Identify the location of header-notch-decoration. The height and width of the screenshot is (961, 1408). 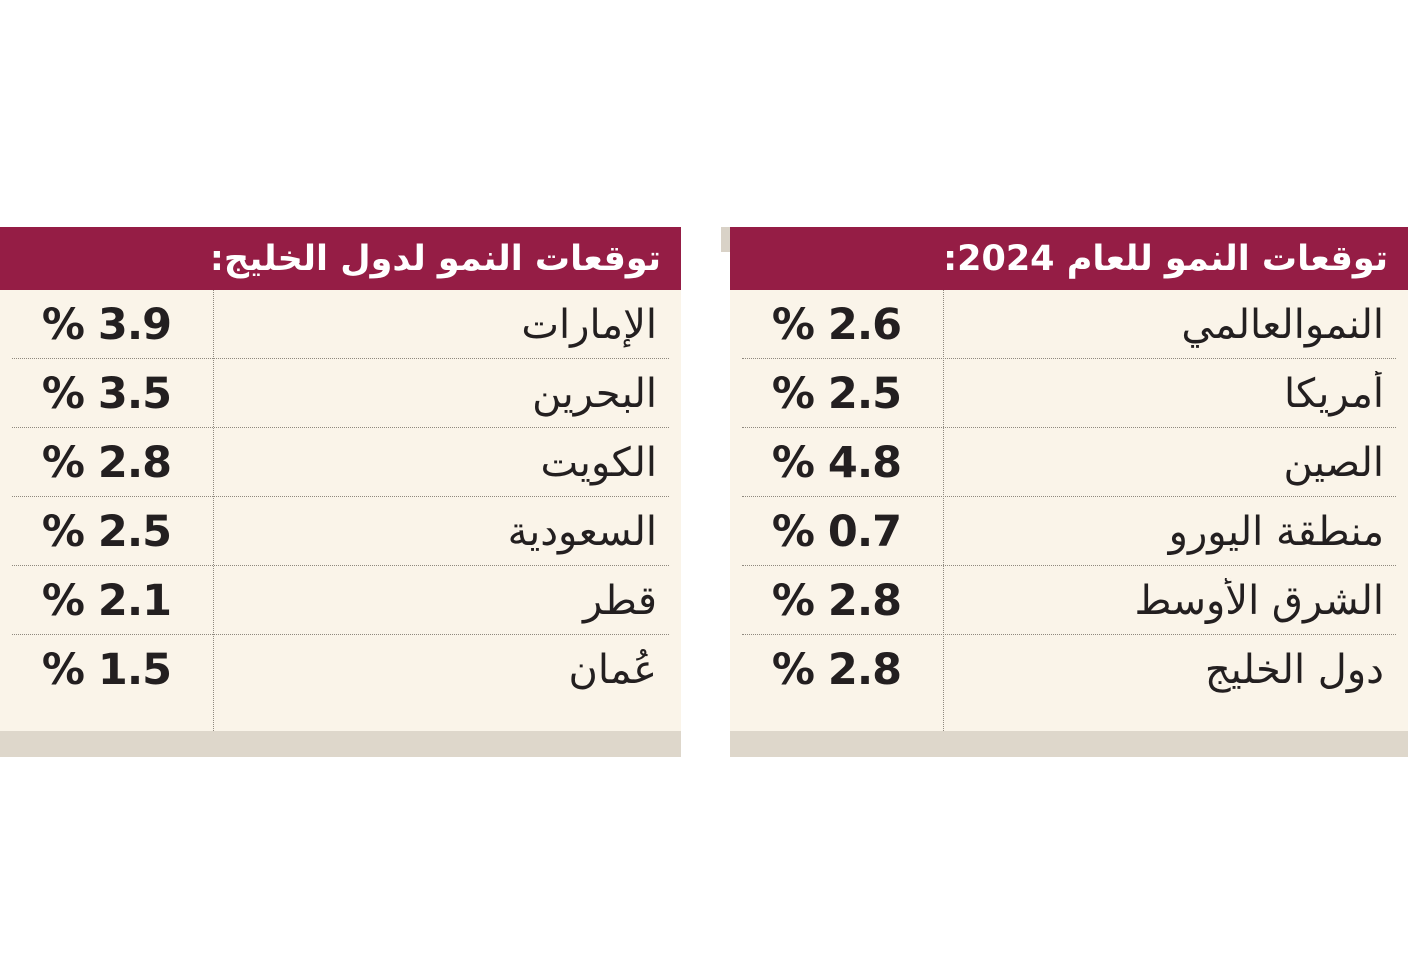
(725, 239).